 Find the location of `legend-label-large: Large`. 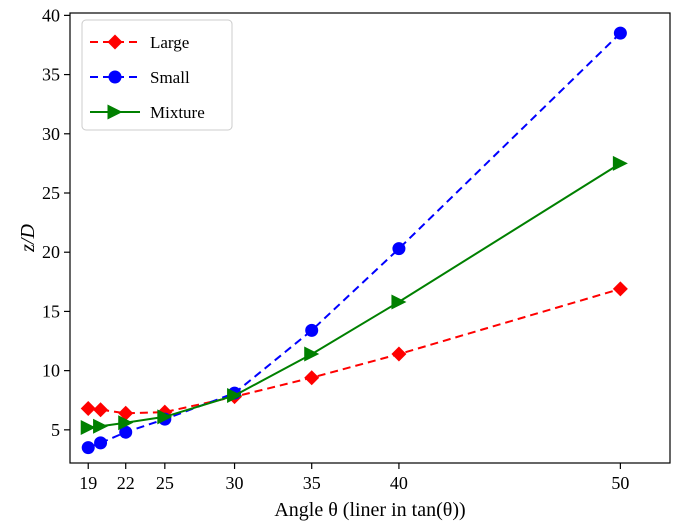

legend-label-large: Large is located at coordinates (169, 42).